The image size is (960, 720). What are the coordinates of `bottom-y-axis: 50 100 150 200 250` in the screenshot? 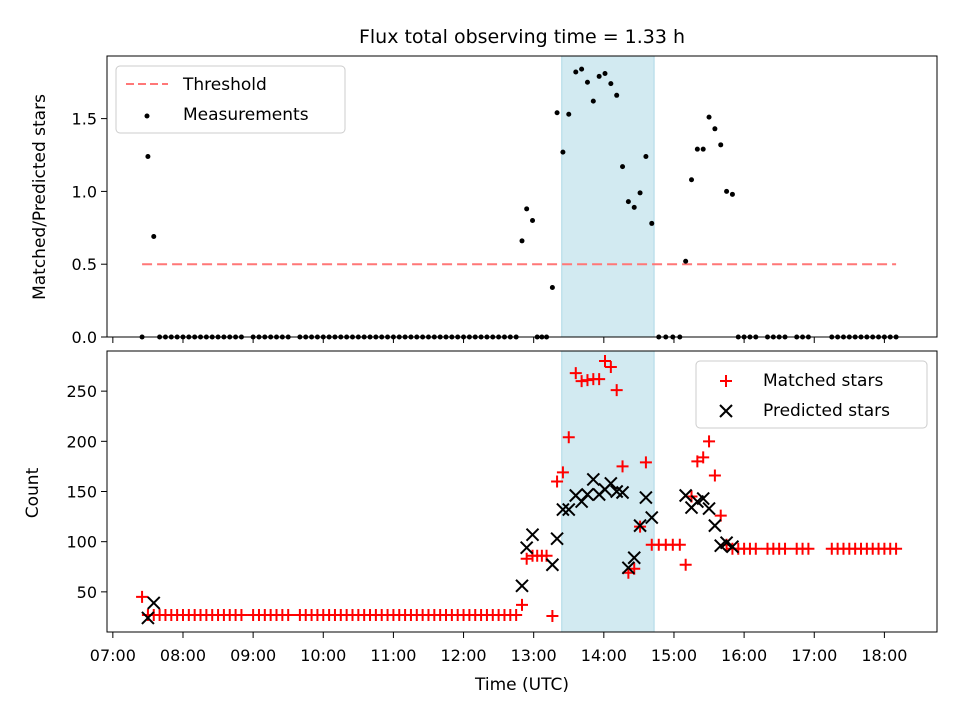 It's located at (86, 492).